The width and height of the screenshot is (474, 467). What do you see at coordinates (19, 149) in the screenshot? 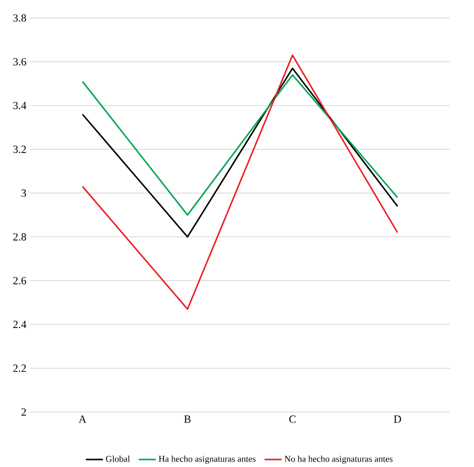
I see `y-tick-label: 3.2` at bounding box center [19, 149].